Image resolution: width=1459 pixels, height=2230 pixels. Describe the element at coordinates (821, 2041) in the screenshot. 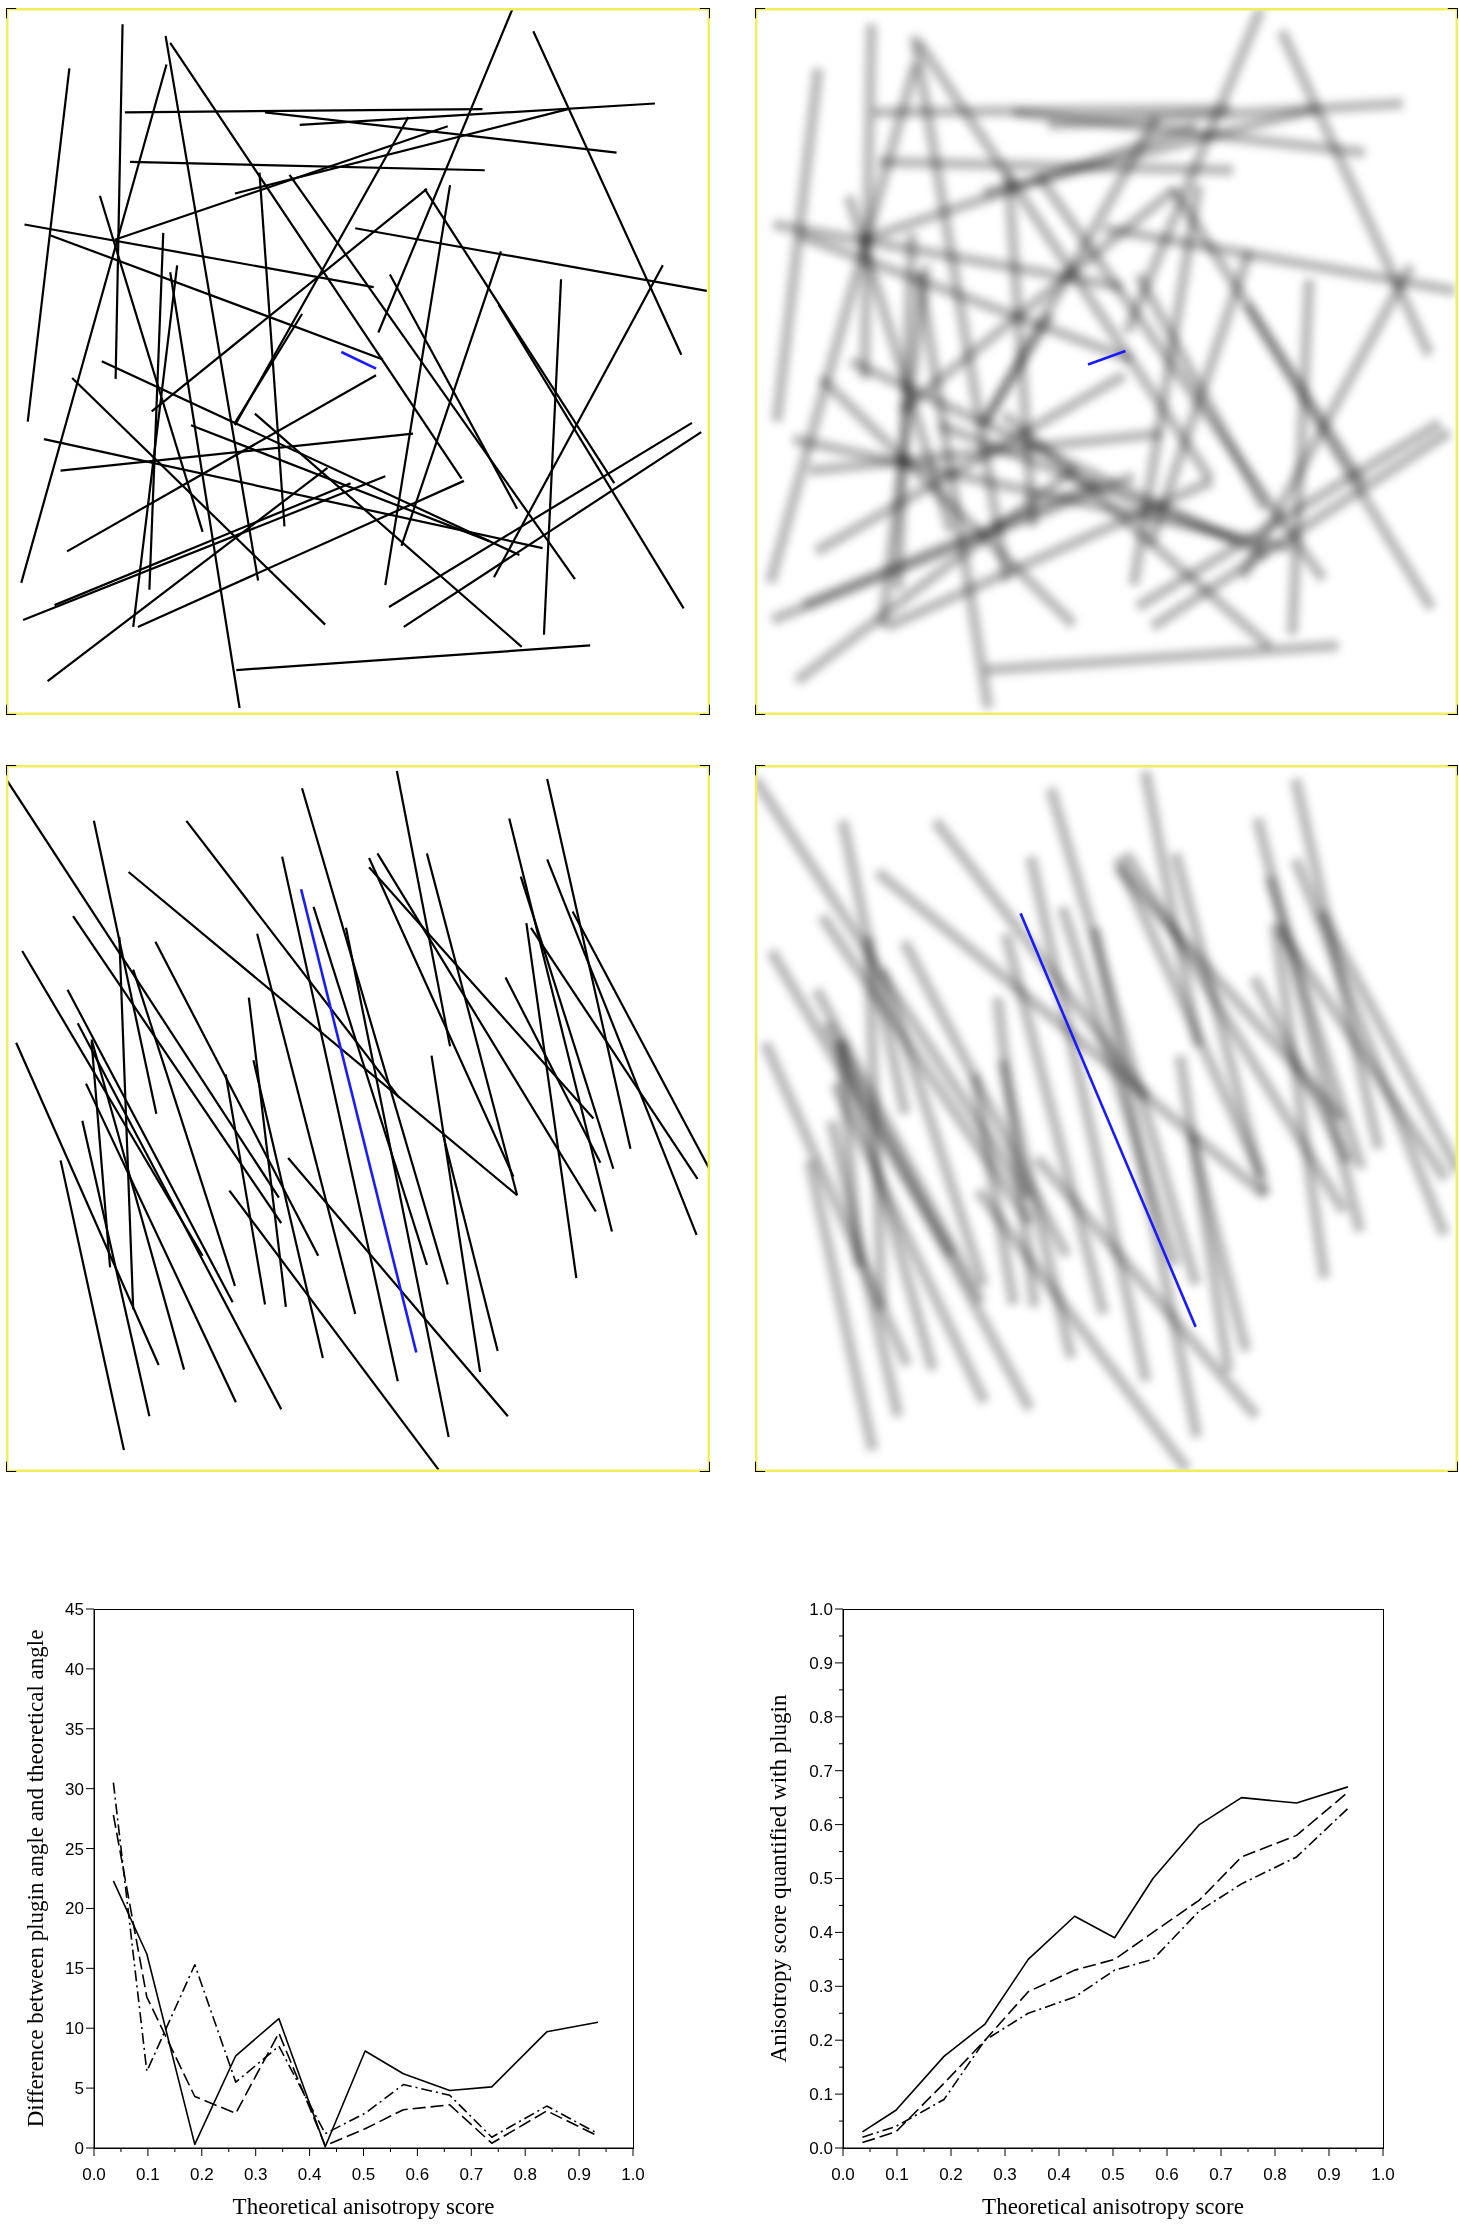

I see `y-tick-label: 0.2` at that location.